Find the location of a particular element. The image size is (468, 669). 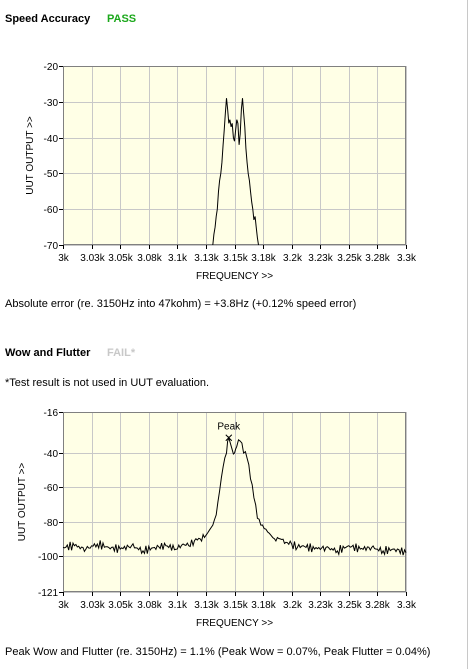

y-tick-label: -50 is located at coordinates (51, 174).